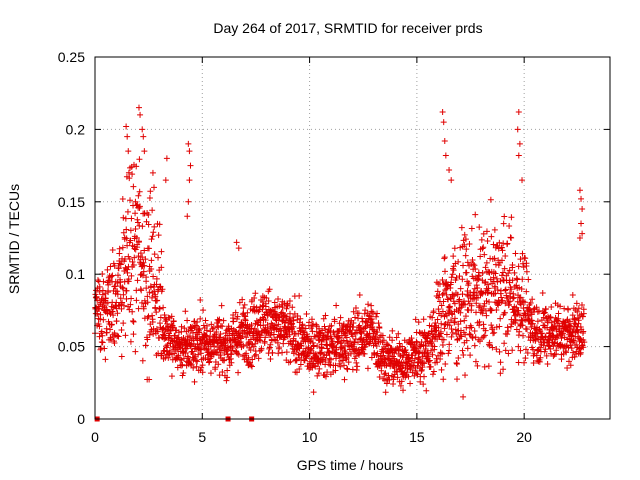  Describe the element at coordinates (76, 274) in the screenshot. I see `y-tick-label: 0.1` at that location.